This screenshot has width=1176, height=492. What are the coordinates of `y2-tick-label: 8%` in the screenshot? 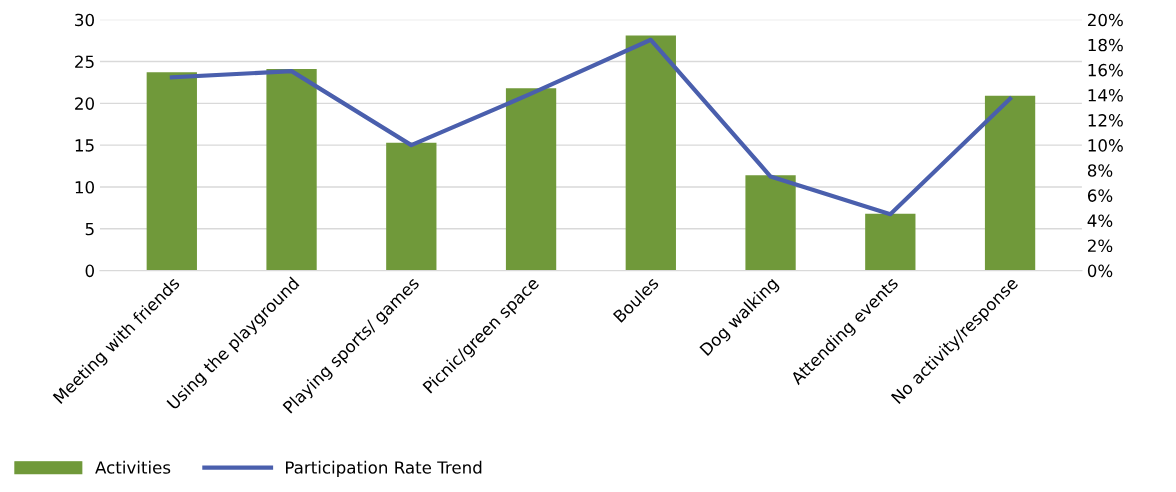 It's located at (1100, 170).